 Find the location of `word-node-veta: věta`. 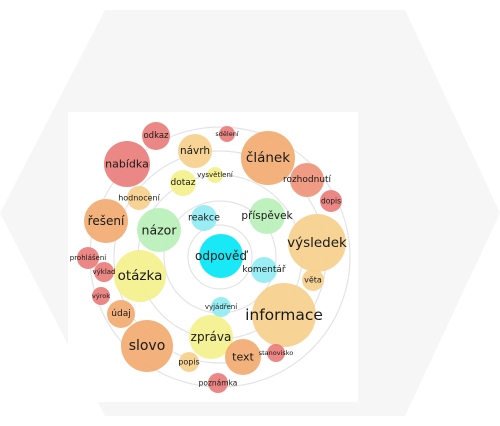

word-node-veta: věta is located at coordinates (313, 280).